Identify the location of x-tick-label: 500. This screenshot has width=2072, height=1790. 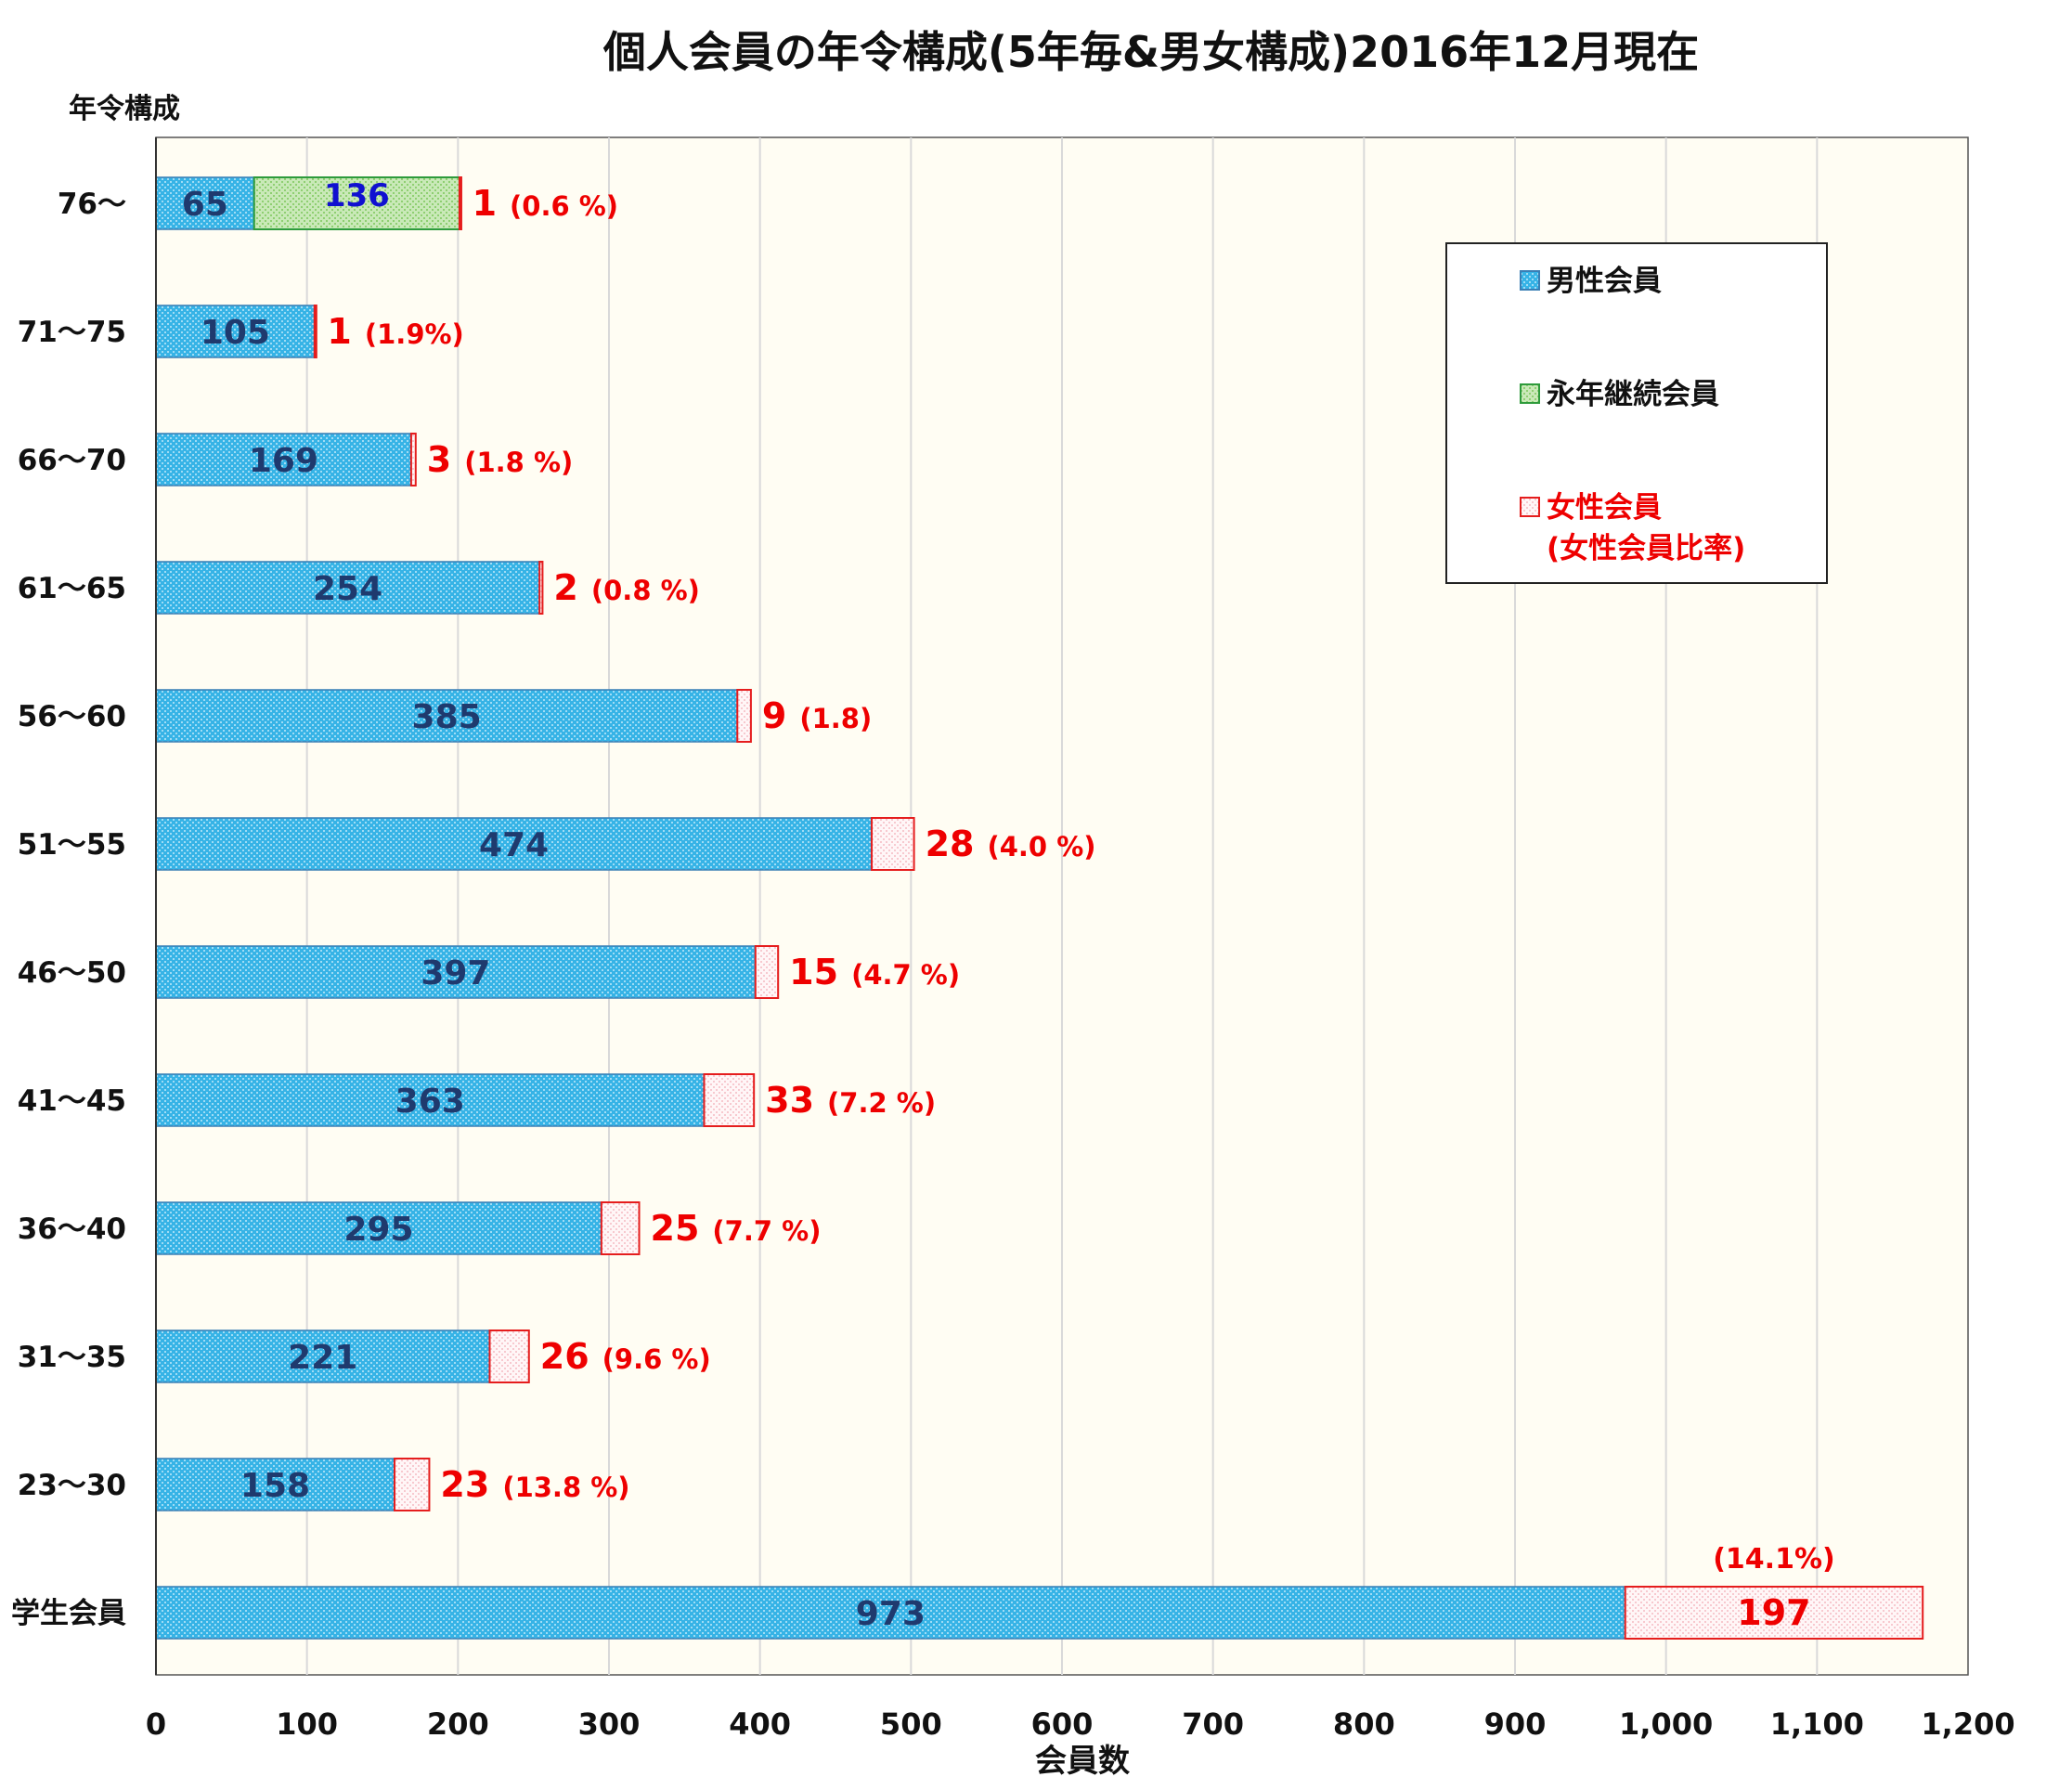
(911, 1724).